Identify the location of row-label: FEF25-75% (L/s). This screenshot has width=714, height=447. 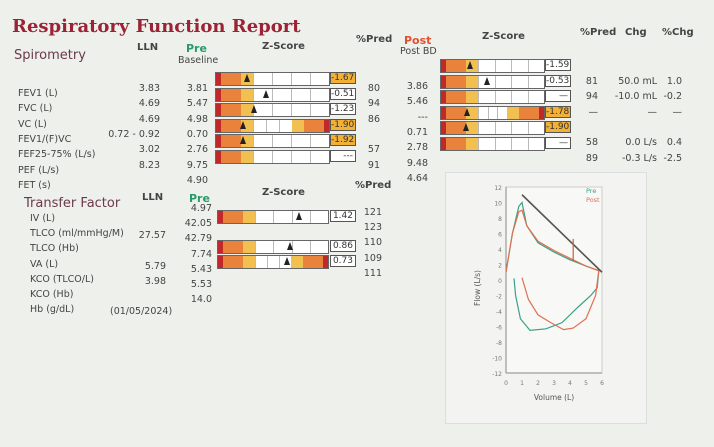
(57, 155).